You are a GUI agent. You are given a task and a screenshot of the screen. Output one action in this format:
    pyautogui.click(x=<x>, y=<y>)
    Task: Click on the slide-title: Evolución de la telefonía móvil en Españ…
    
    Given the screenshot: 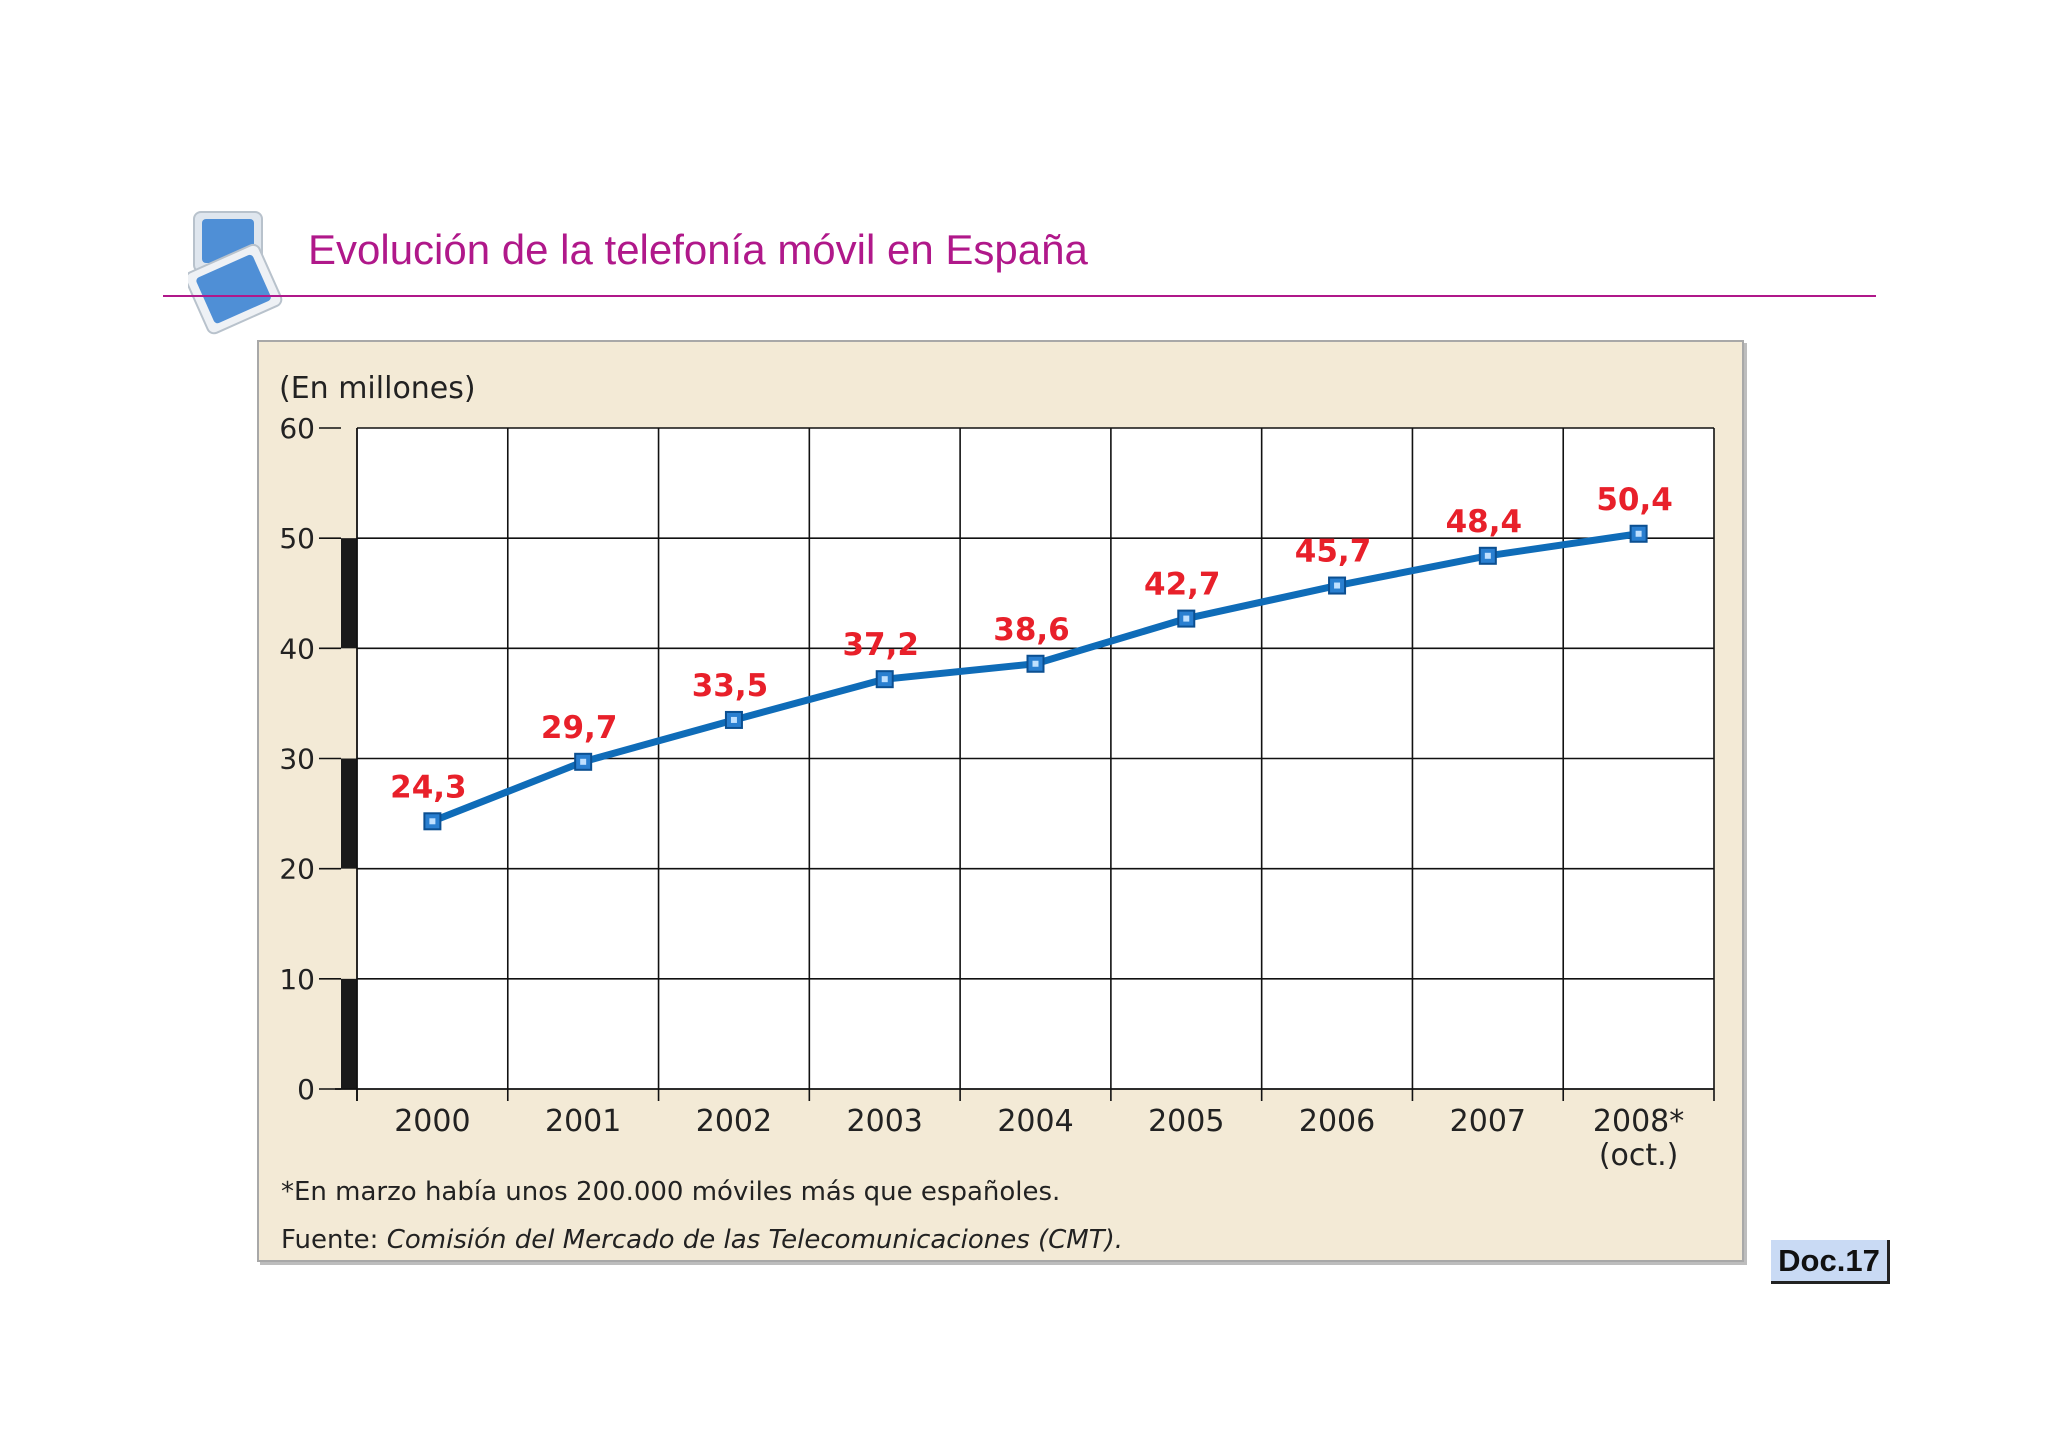 What is the action you would take?
    pyautogui.click(x=698, y=249)
    